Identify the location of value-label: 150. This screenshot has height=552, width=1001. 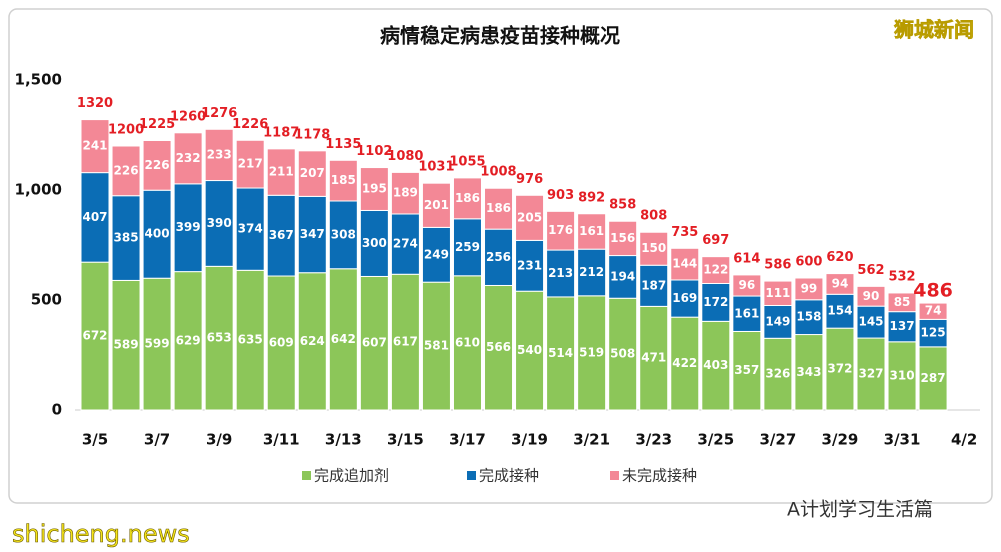
(653, 248).